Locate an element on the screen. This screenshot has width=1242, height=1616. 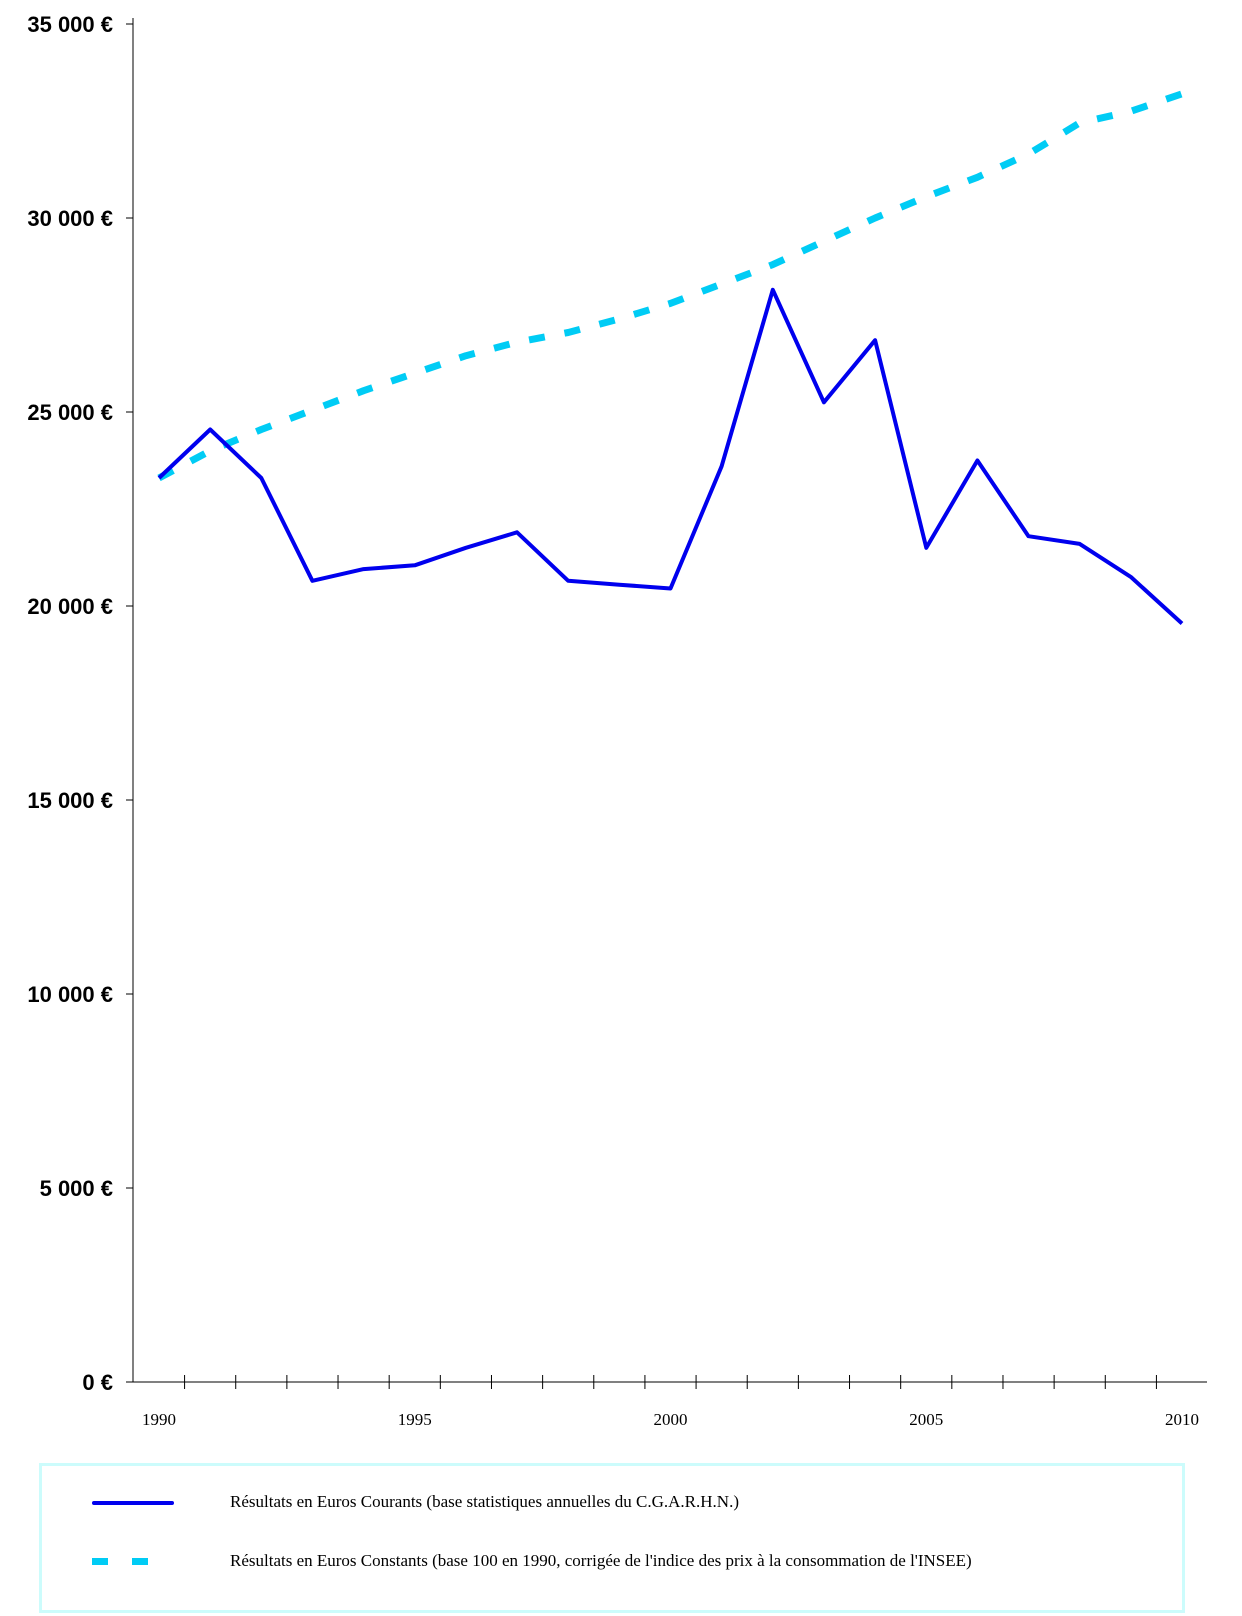
y-tick-label: 25 000 € is located at coordinates (70, 412).